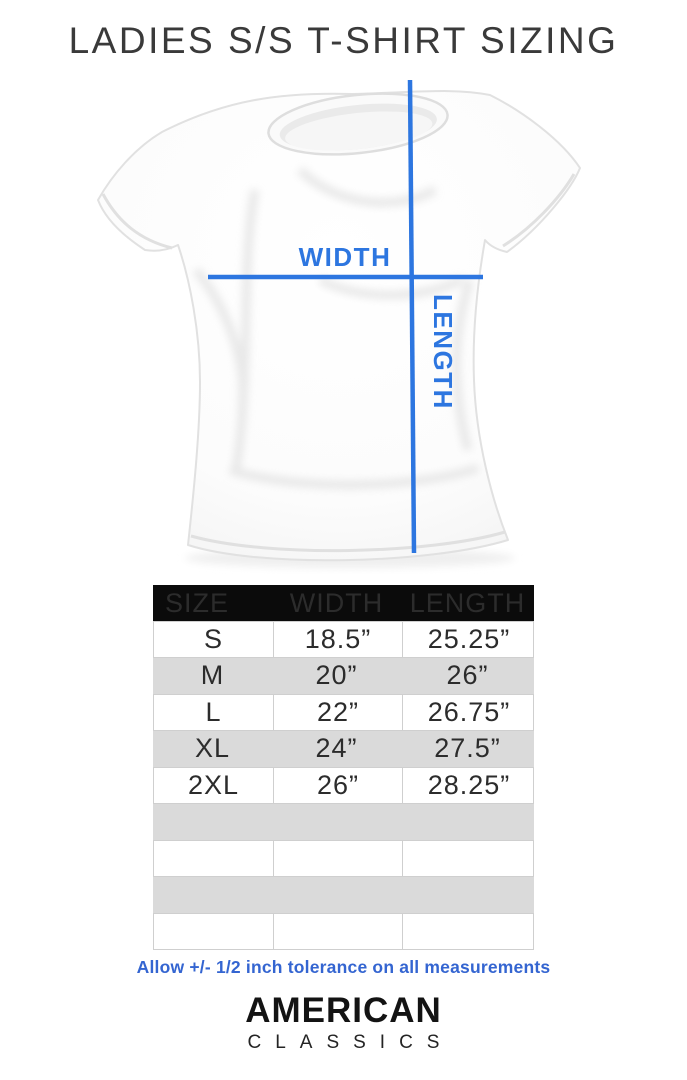 The height and width of the screenshot is (1080, 687). What do you see at coordinates (336, 675) in the screenshot?
I see `width-cell: 20”` at bounding box center [336, 675].